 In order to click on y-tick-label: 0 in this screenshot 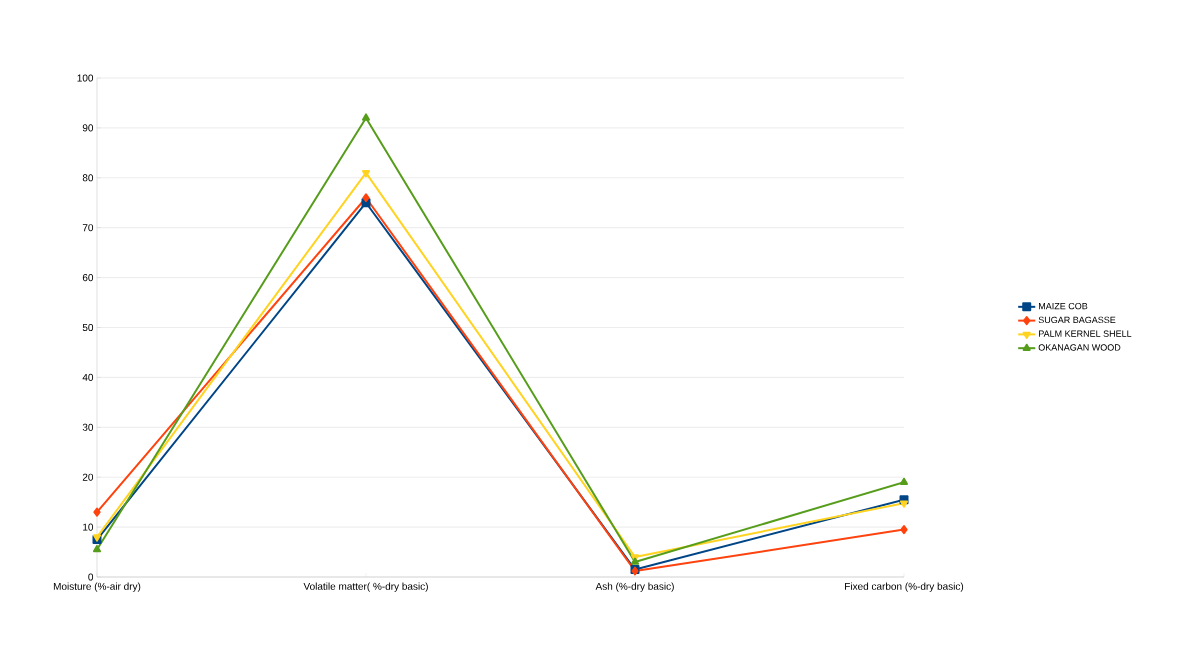, I will do `click(91, 577)`.